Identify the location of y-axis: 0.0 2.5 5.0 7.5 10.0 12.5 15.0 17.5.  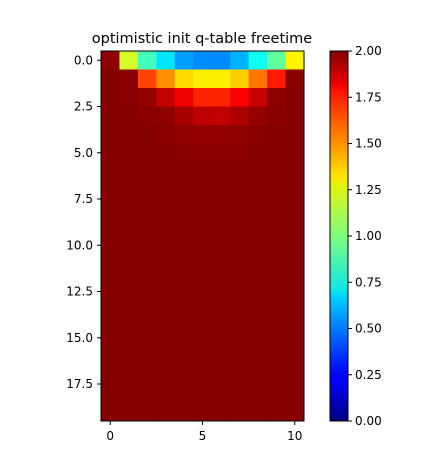
(83, 222).